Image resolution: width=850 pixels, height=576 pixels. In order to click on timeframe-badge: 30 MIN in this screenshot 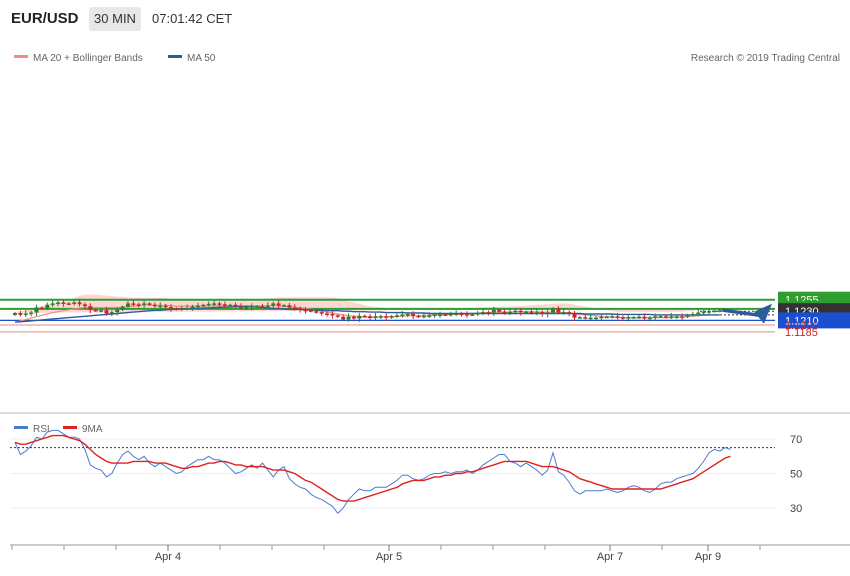, I will do `click(115, 19)`.